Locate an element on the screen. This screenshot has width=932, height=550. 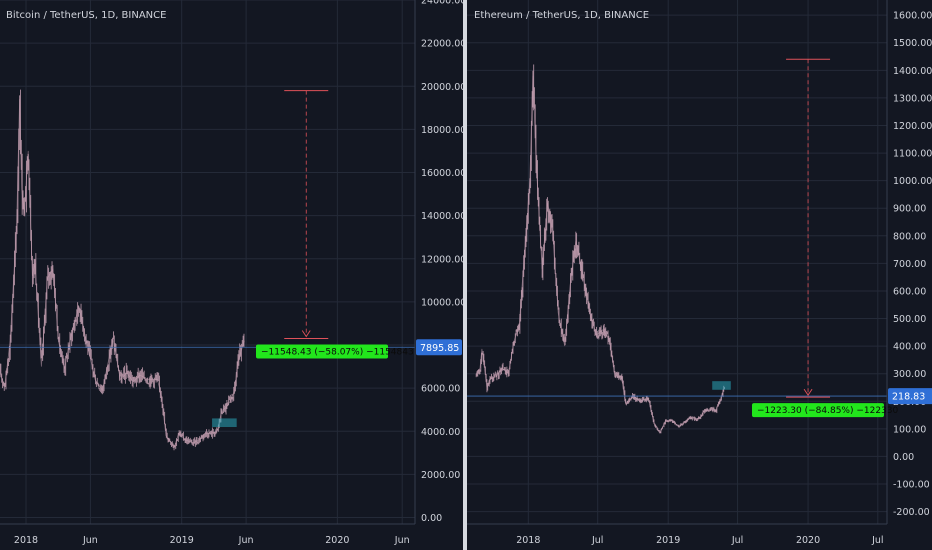
y-tick-label: 16000.00 is located at coordinates (443, 173).